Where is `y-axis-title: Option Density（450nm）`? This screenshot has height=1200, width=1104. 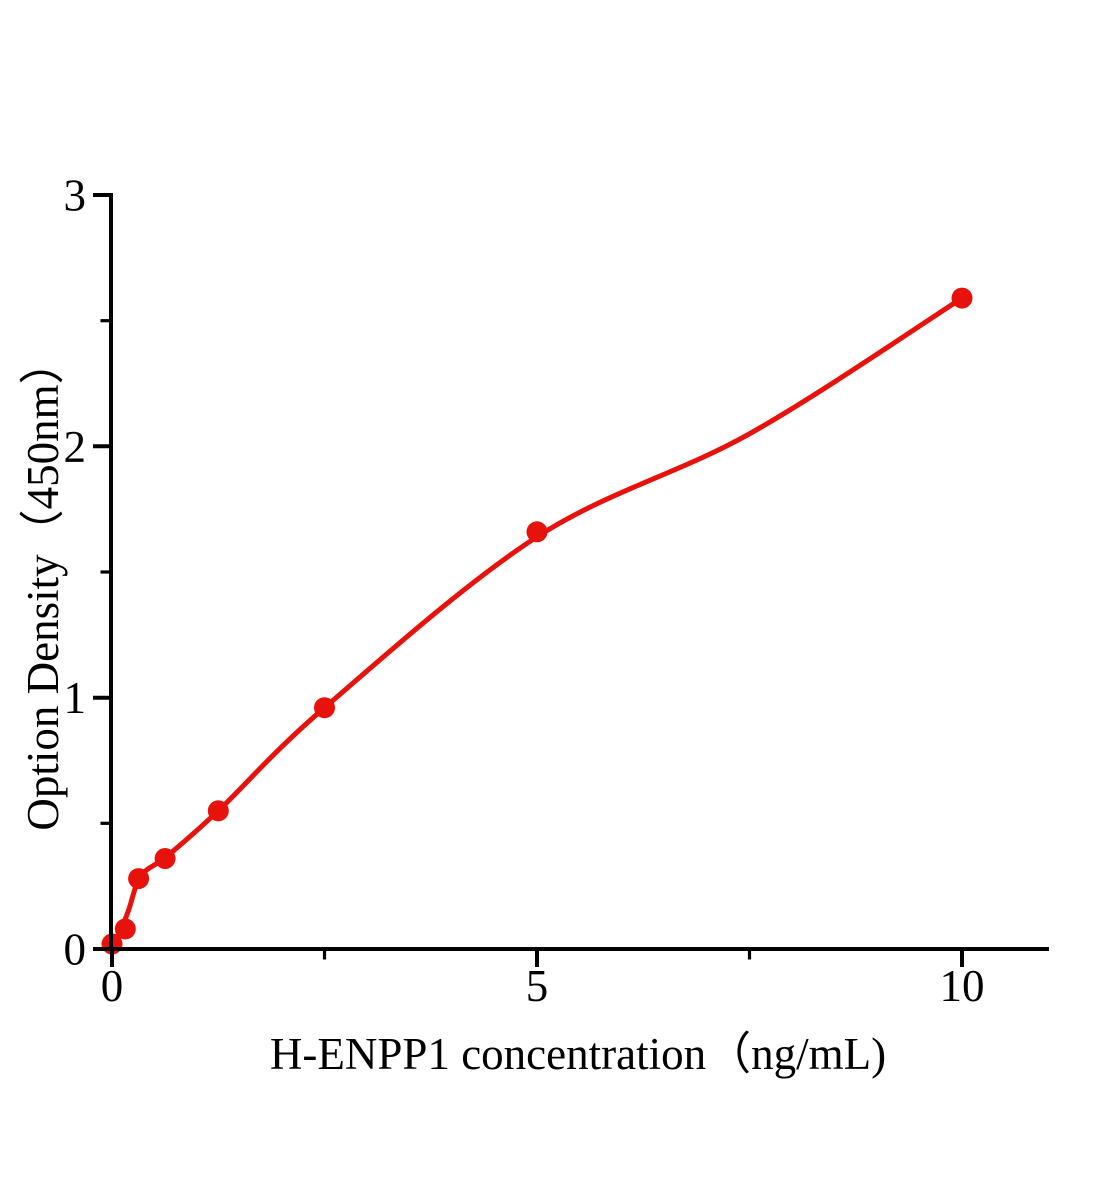 y-axis-title: Option Density（450nm） is located at coordinates (43, 584).